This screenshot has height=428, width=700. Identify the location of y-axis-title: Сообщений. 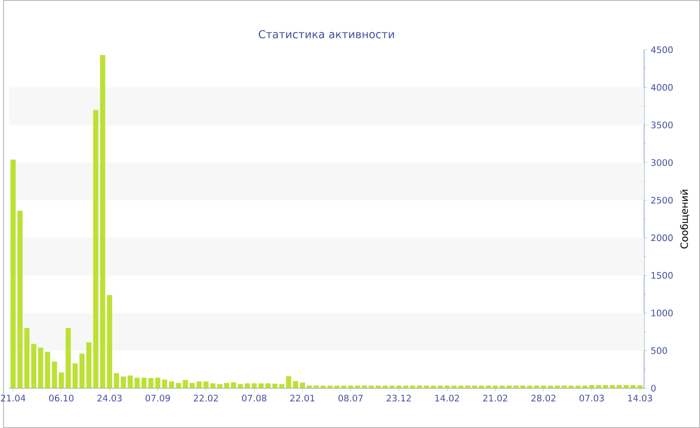
(685, 219).